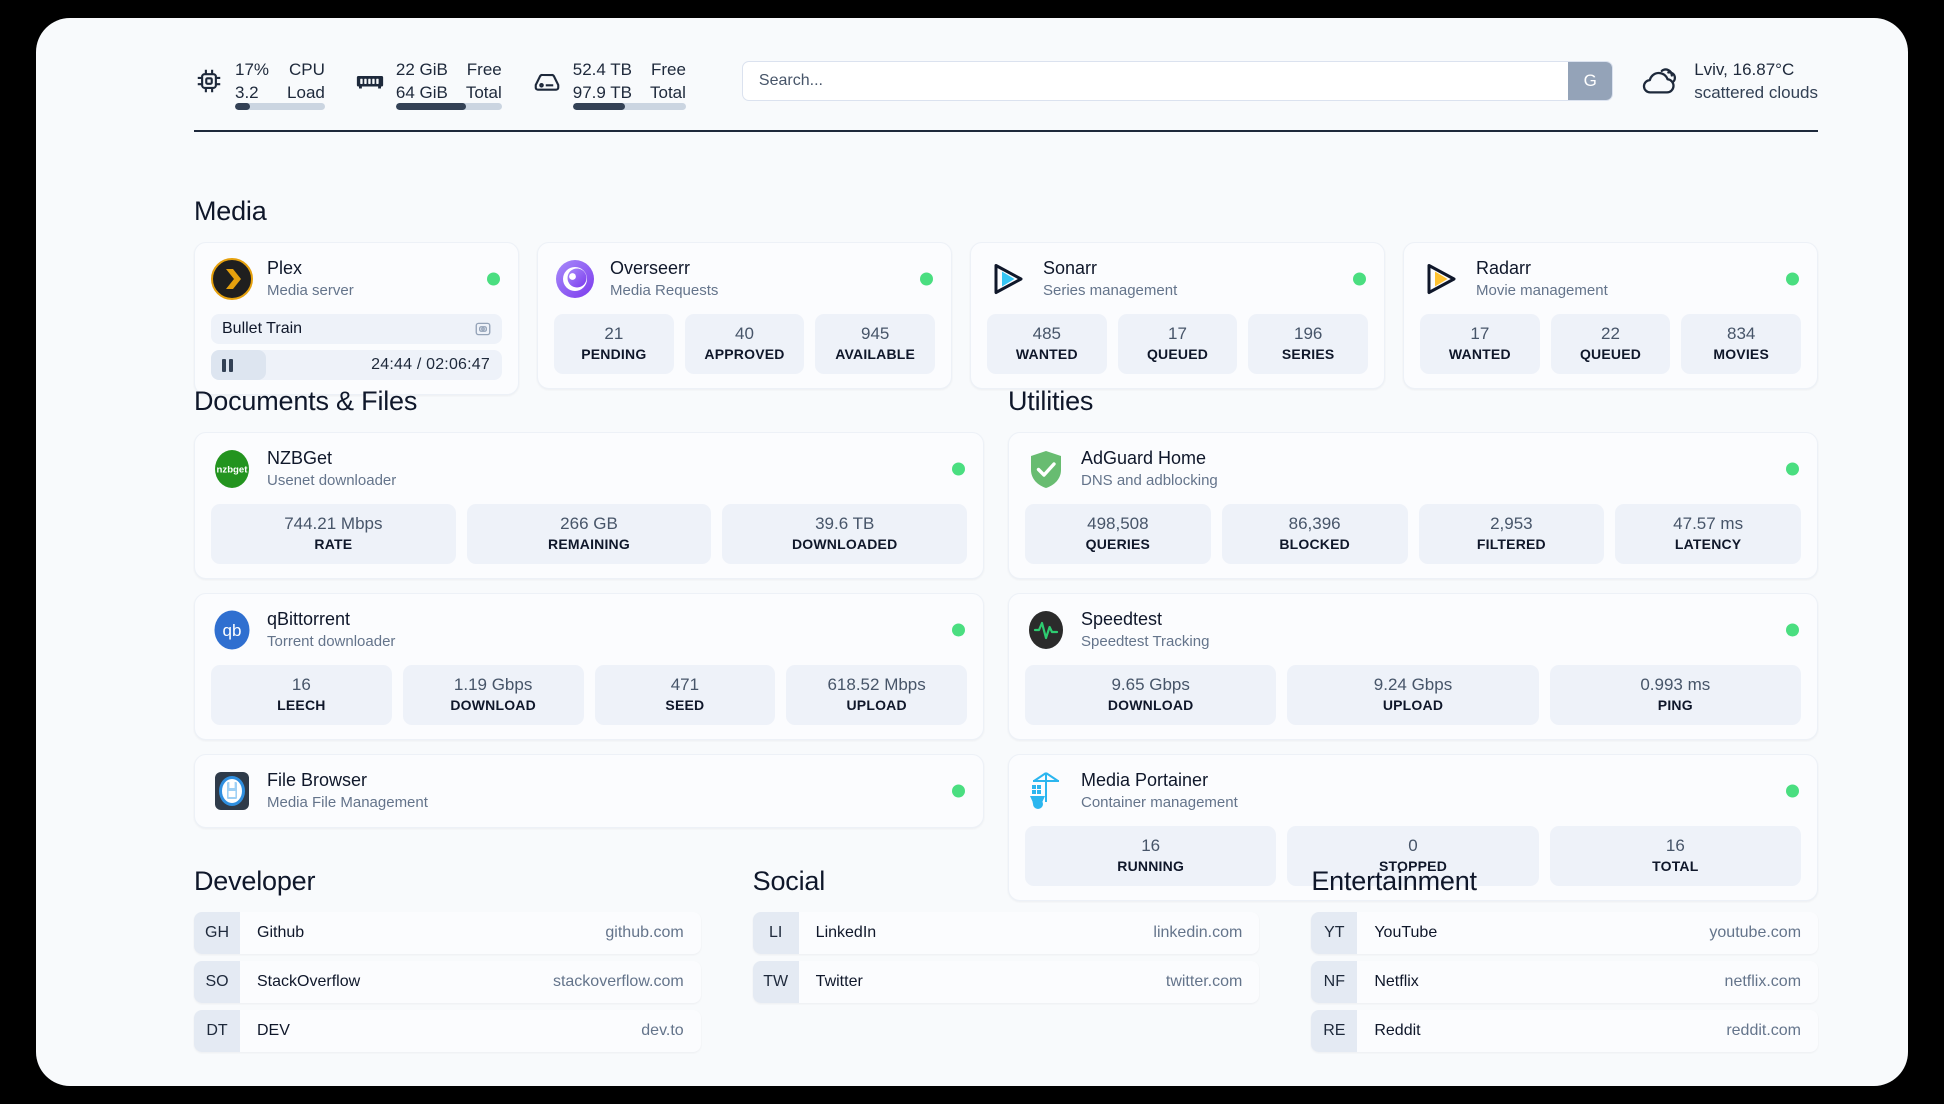 The image size is (1944, 1104). What do you see at coordinates (1741, 354) in the screenshot?
I see `stat-label: MOVIES` at bounding box center [1741, 354].